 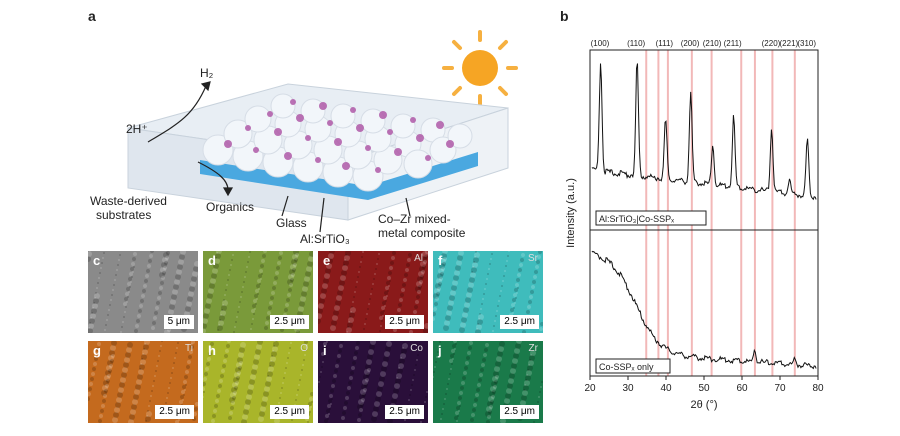 I want to click on scale-bar-label: 5 μm, so click(x=178, y=321).